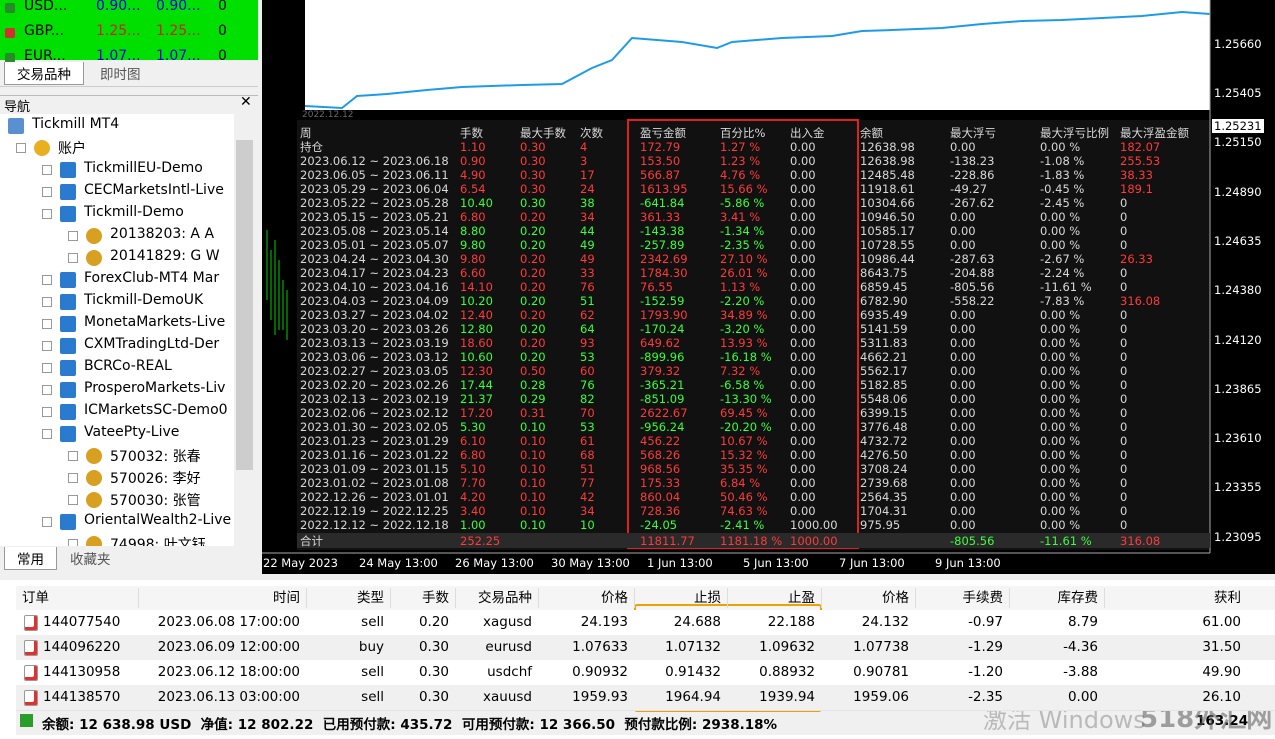 The width and height of the screenshot is (1275, 739). I want to click on order-cell: 0.91432, so click(693, 672).